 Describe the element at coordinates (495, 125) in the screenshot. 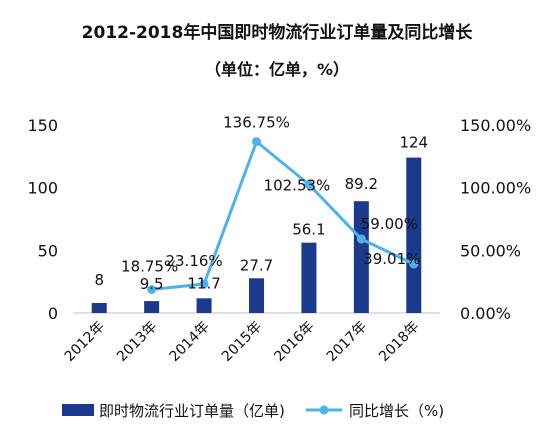

I see `y-right-tick-label: 150.00%` at that location.